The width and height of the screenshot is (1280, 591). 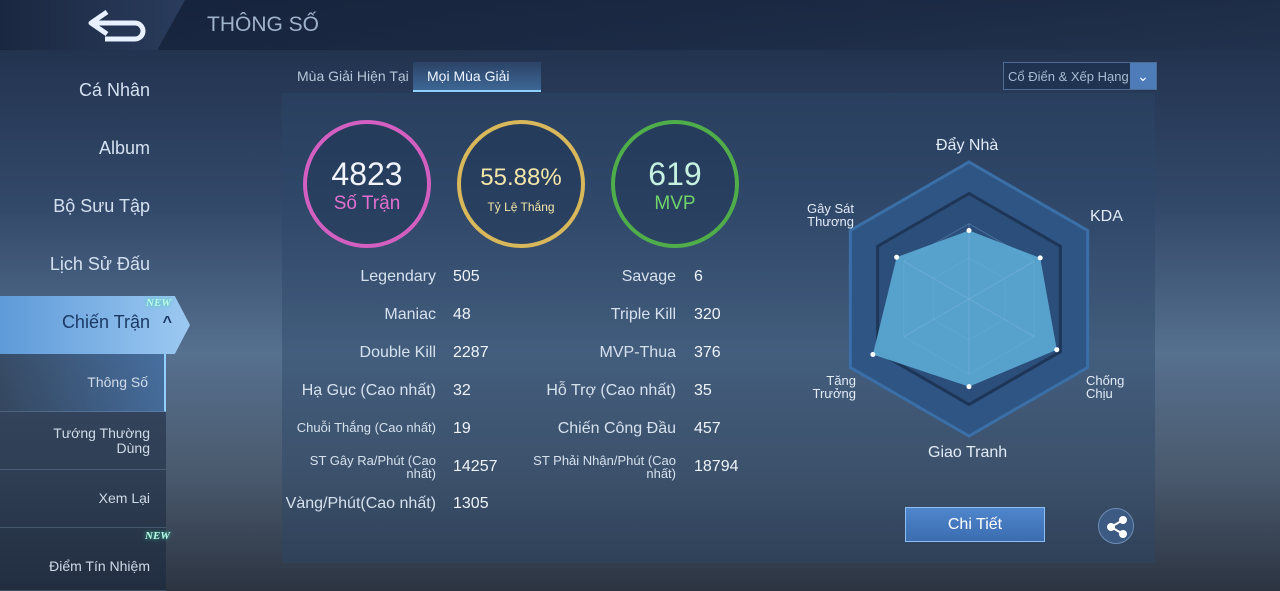 I want to click on sidebar-sub-diem-tin-nhiem: Điểm Tín Nhiệm, so click(x=83, y=559).